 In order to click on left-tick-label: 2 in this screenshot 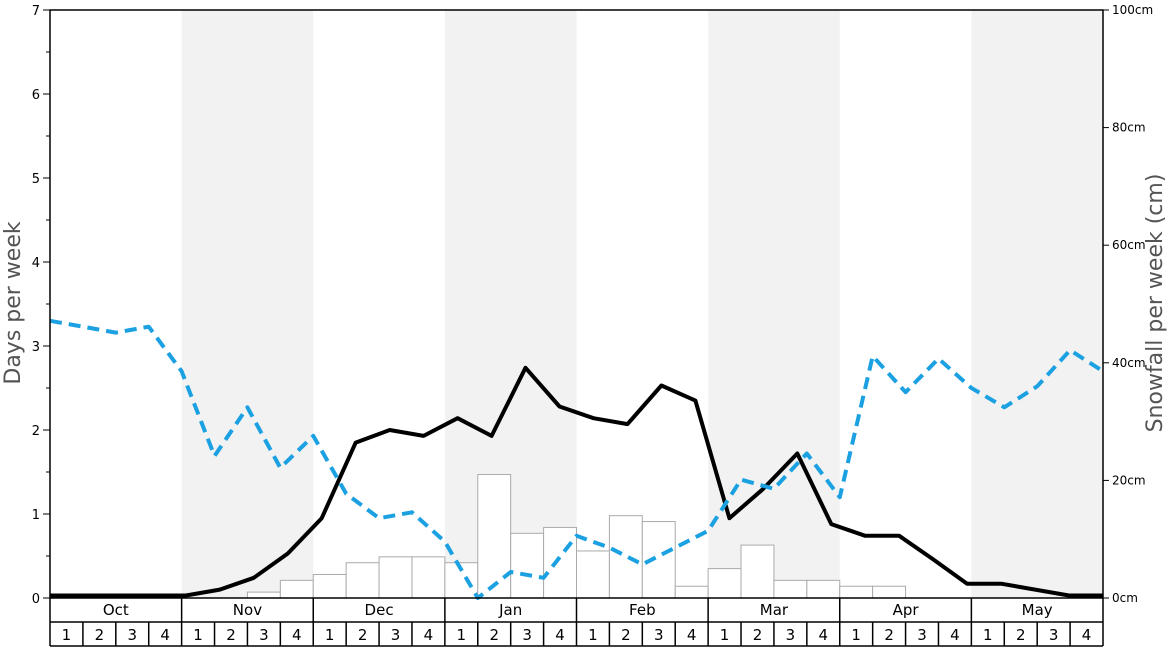, I will do `click(36, 431)`.